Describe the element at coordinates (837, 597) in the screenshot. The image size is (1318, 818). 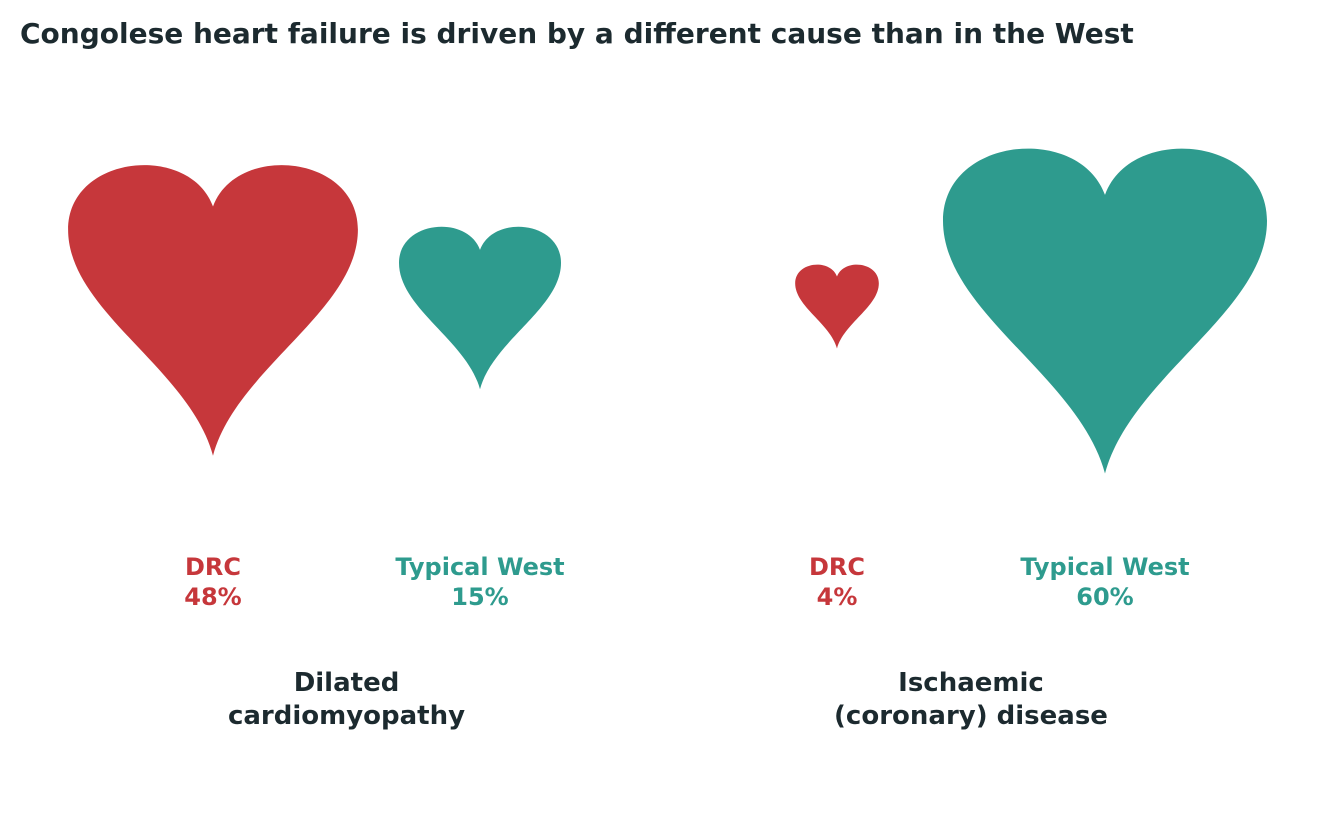
I see `value-label: 4%` at that location.